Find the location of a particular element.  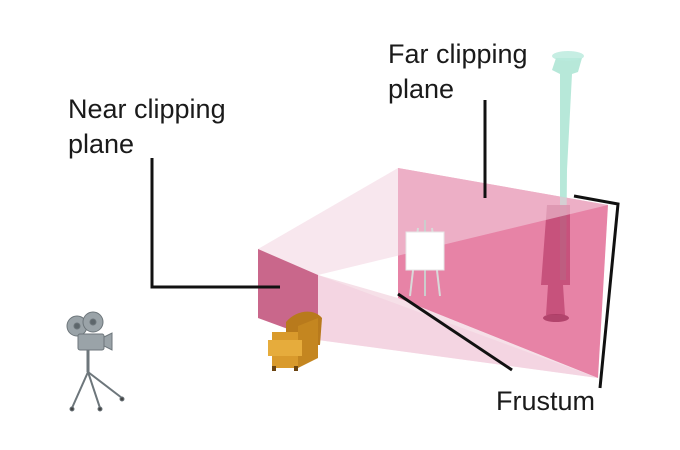

near-plane-leader-line is located at coordinates (215, 223).